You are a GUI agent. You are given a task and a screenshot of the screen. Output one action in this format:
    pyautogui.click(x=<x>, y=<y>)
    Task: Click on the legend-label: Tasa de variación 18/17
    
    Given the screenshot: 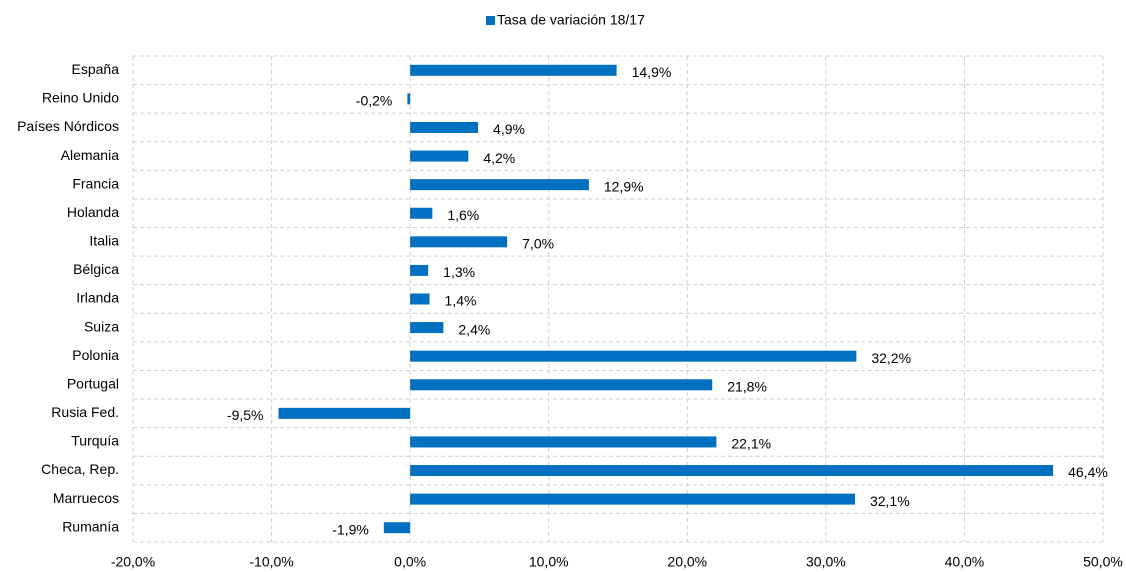 What is the action you would take?
    pyautogui.click(x=571, y=20)
    